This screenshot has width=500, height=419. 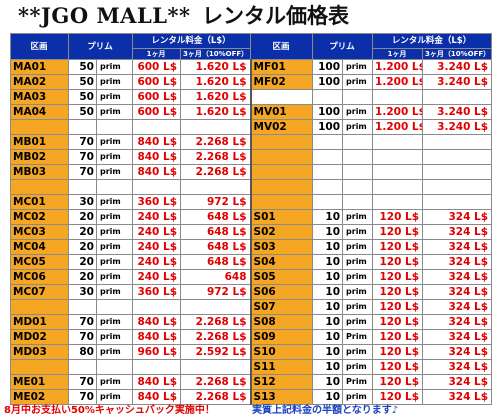 What do you see at coordinates (457, 54) in the screenshot?
I see `header-three-month-right: 3ヶ月（10%OFF）` at bounding box center [457, 54].